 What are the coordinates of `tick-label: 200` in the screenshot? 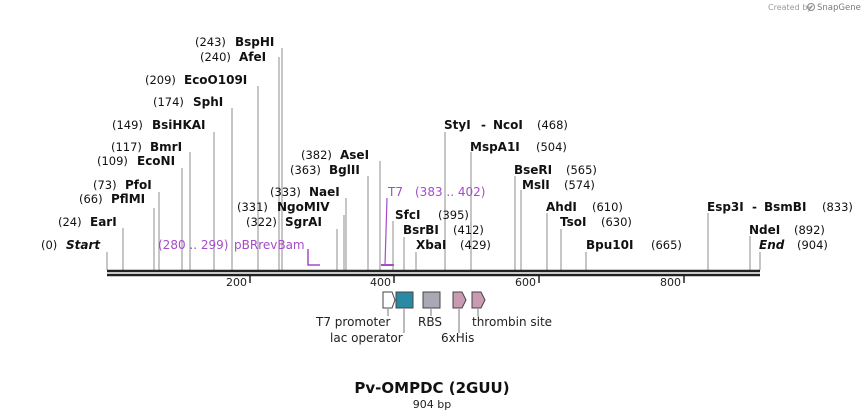 It's located at (236, 282).